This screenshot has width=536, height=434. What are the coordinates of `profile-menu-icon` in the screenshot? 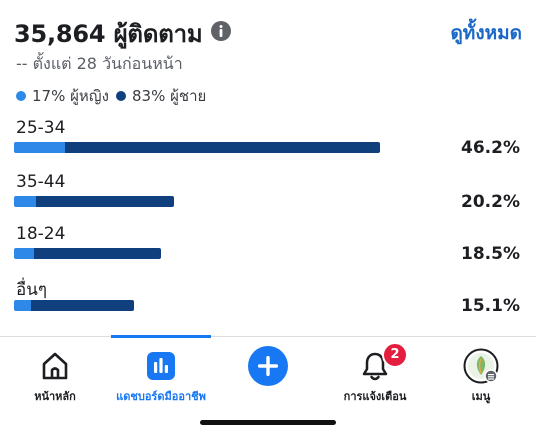 It's located at (481, 366).